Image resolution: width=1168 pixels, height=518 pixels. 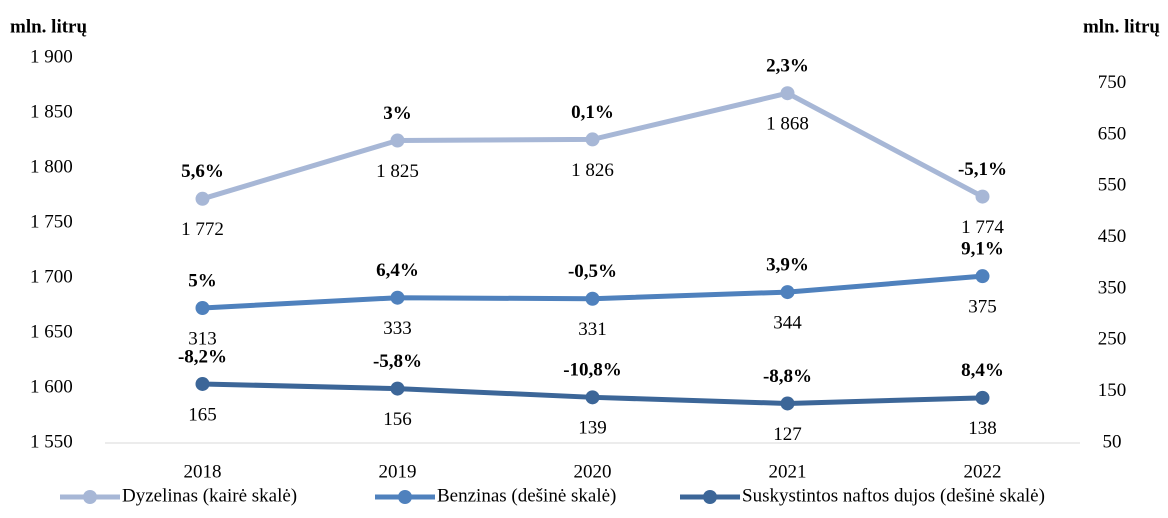 What do you see at coordinates (982, 428) in the screenshot?
I see `data-label: 138` at bounding box center [982, 428].